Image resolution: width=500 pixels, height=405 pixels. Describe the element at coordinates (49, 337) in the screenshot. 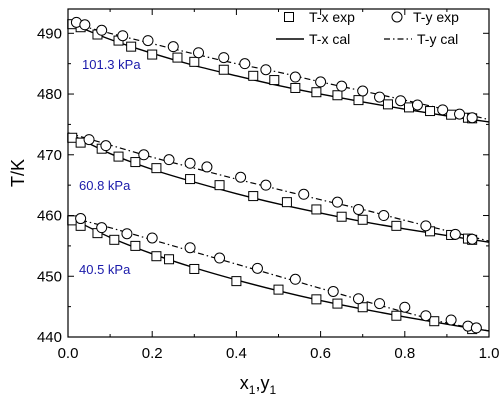

I see `y-tick-label: 440` at that location.